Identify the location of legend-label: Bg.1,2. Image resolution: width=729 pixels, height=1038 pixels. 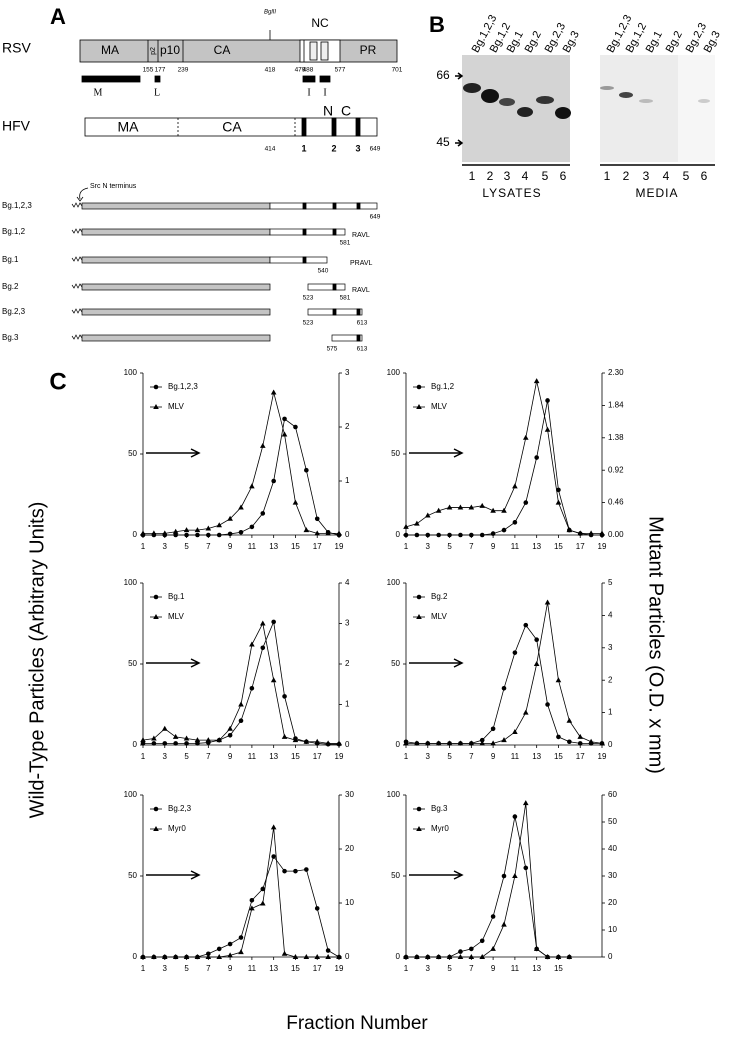
(443, 386).